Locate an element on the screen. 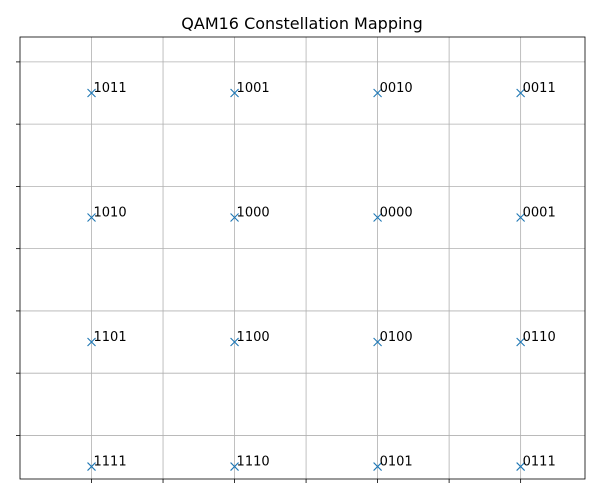  constellation-point: 0101 is located at coordinates (393, 463).